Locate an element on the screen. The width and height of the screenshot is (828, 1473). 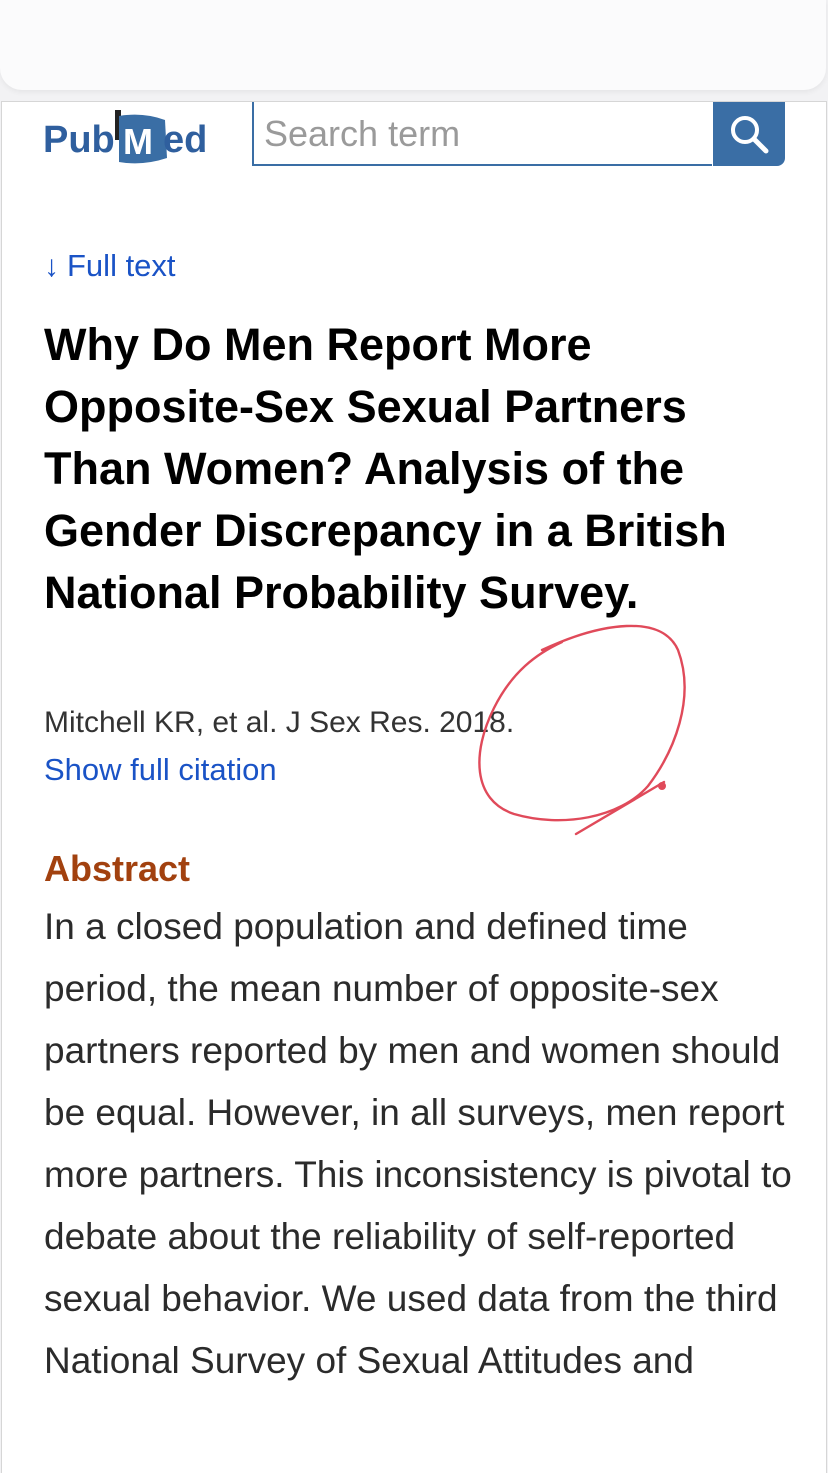
full-text-label: Full text is located at coordinates (121, 265).